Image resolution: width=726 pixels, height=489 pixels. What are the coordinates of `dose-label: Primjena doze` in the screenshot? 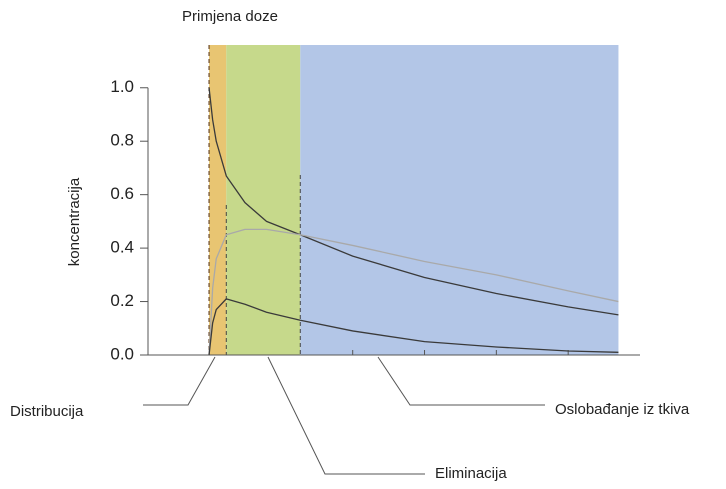 It's located at (230, 16).